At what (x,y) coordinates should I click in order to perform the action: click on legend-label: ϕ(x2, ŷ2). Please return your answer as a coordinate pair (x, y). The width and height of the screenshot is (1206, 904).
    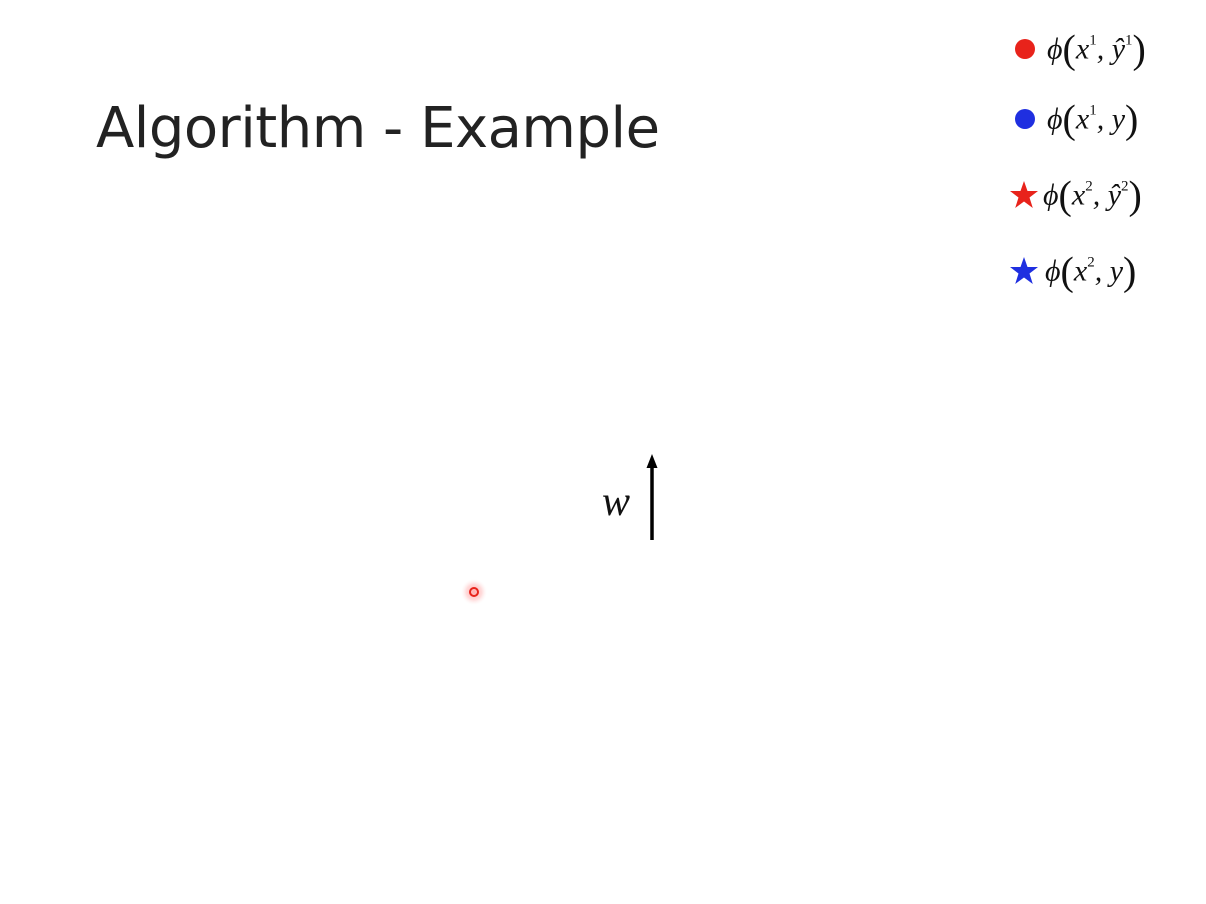
    Looking at the image, I should click on (1092, 195).